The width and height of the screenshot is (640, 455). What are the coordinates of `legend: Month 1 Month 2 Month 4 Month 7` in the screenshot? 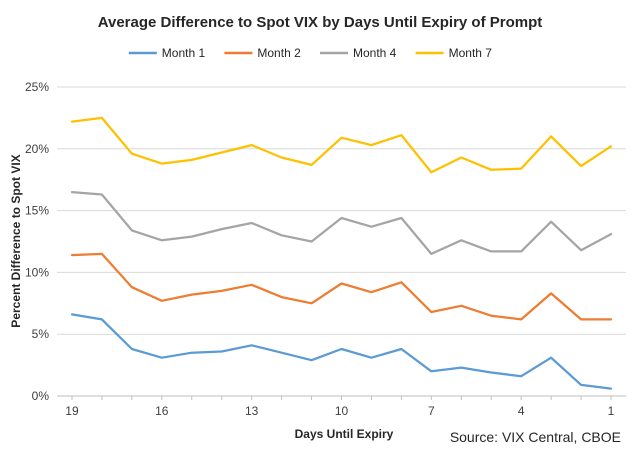 It's located at (310, 53).